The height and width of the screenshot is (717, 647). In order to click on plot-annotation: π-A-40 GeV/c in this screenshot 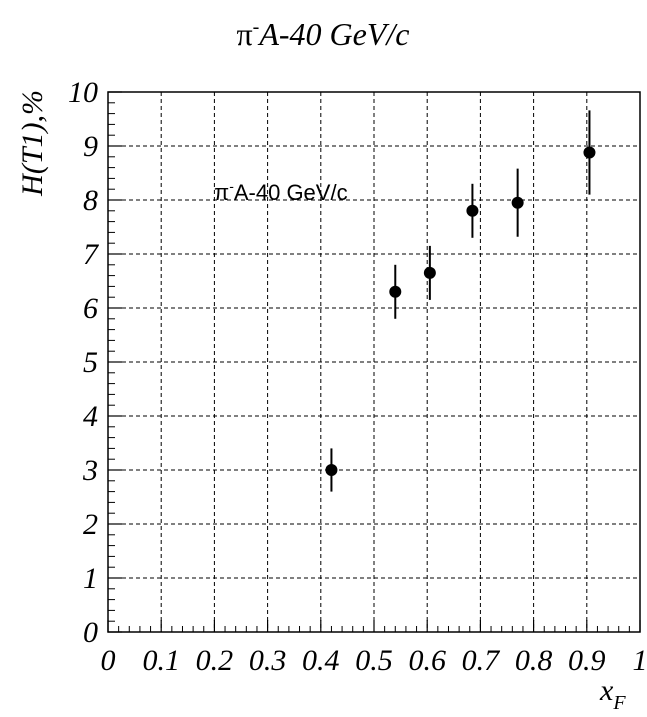, I will do `click(281, 191)`.